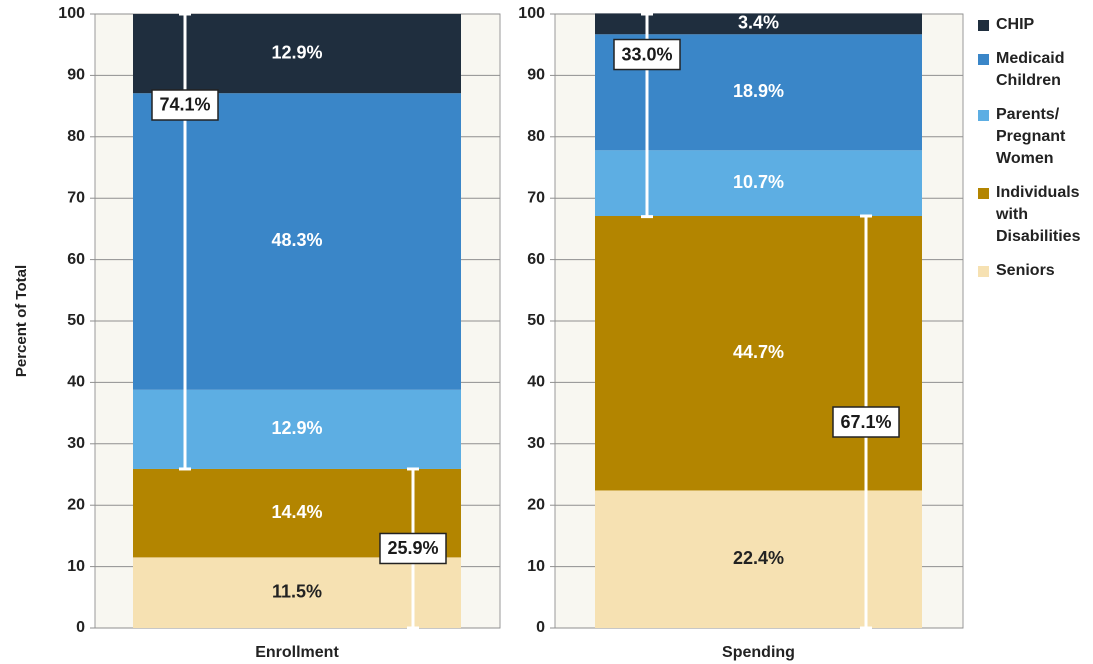 Image resolution: width=1093 pixels, height=664 pixels. I want to click on legend-item: Medicaid Children, so click(1034, 70).